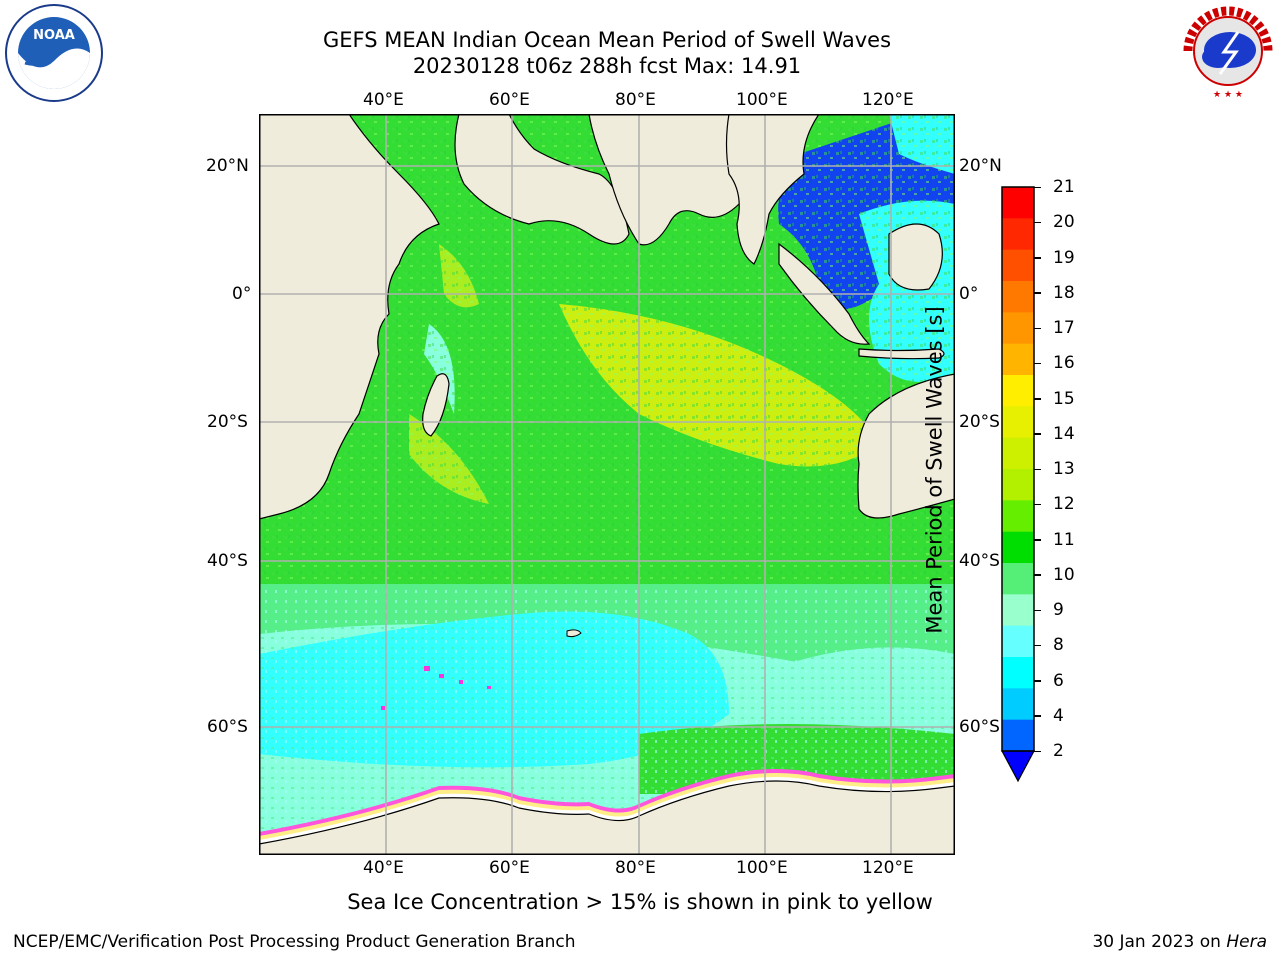 Image resolution: width=1280 pixels, height=960 pixels. I want to click on lat-label-left: 60°S, so click(227, 727).